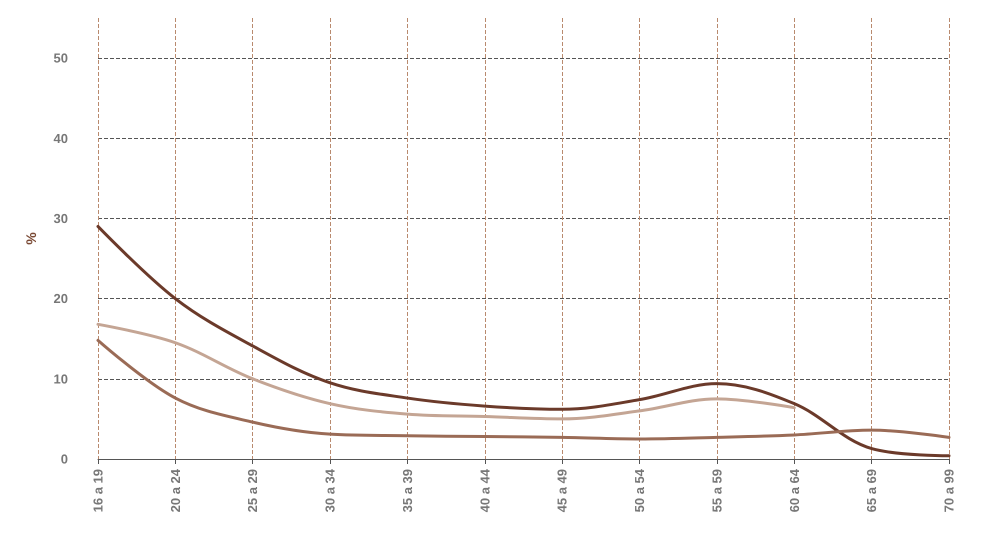  Describe the element at coordinates (31, 238) in the screenshot. I see `y-axis-title: %` at that location.